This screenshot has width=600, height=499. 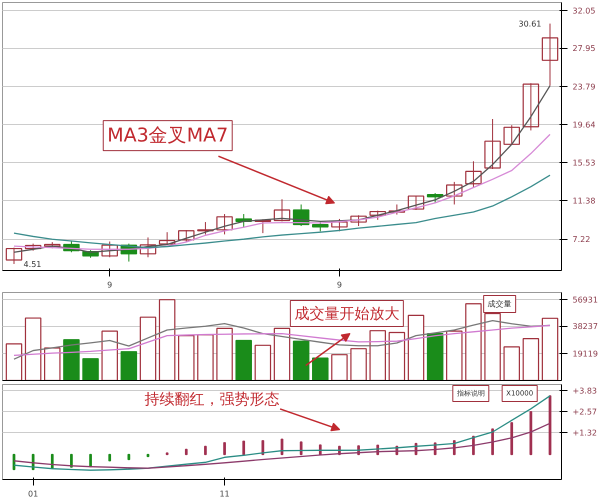 What do you see at coordinates (585, 300) in the screenshot?
I see `y-tick-label: 56931` at bounding box center [585, 300].